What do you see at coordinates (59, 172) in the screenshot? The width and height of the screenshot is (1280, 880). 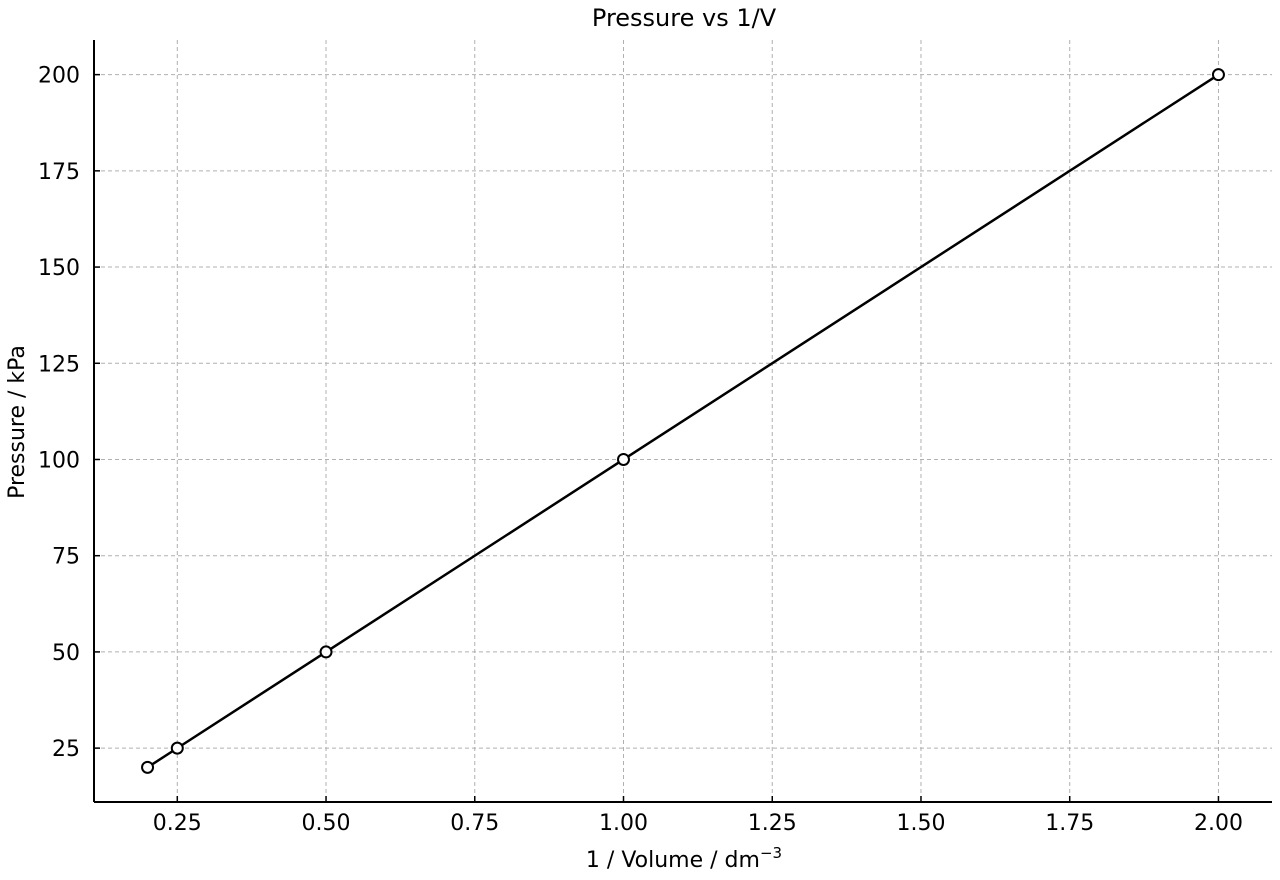 I see `y-tick-label: 175` at bounding box center [59, 172].